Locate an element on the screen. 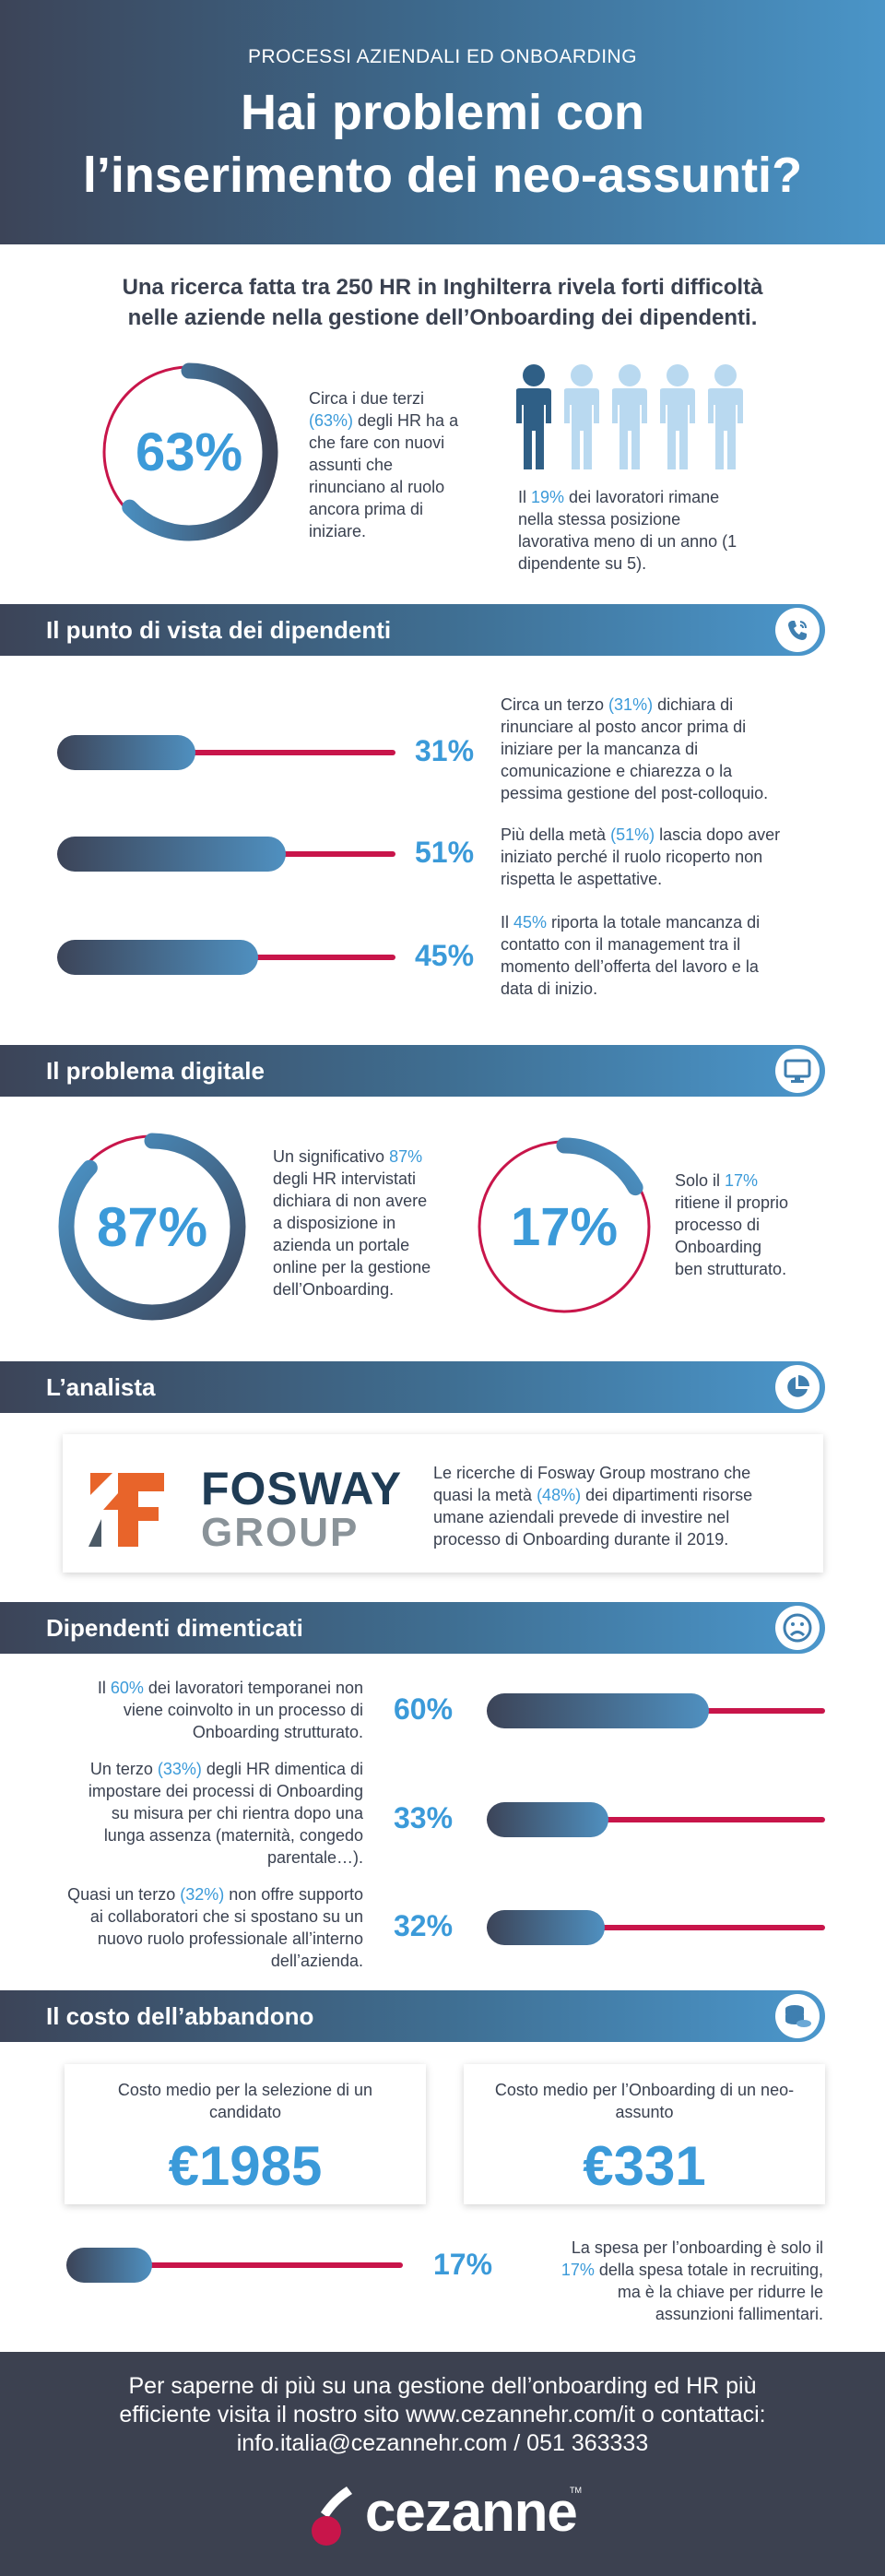 The width and height of the screenshot is (885, 2576). text-line: pessima gestione del post-colloquio. is located at coordinates (635, 793).